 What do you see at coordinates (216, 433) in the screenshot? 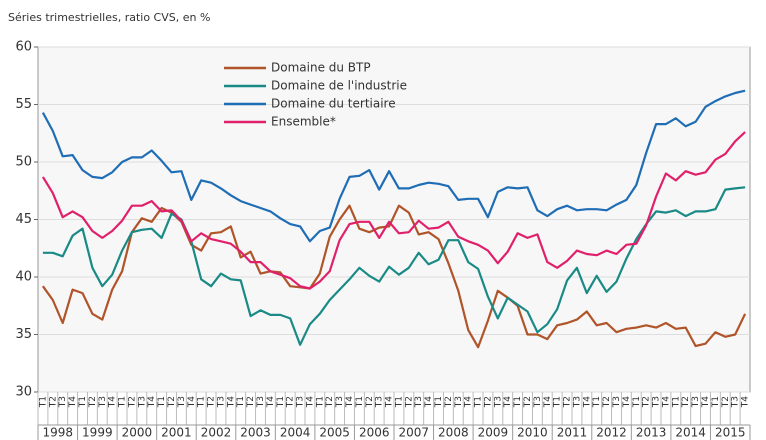
I see `year-label: 2002` at bounding box center [216, 433].